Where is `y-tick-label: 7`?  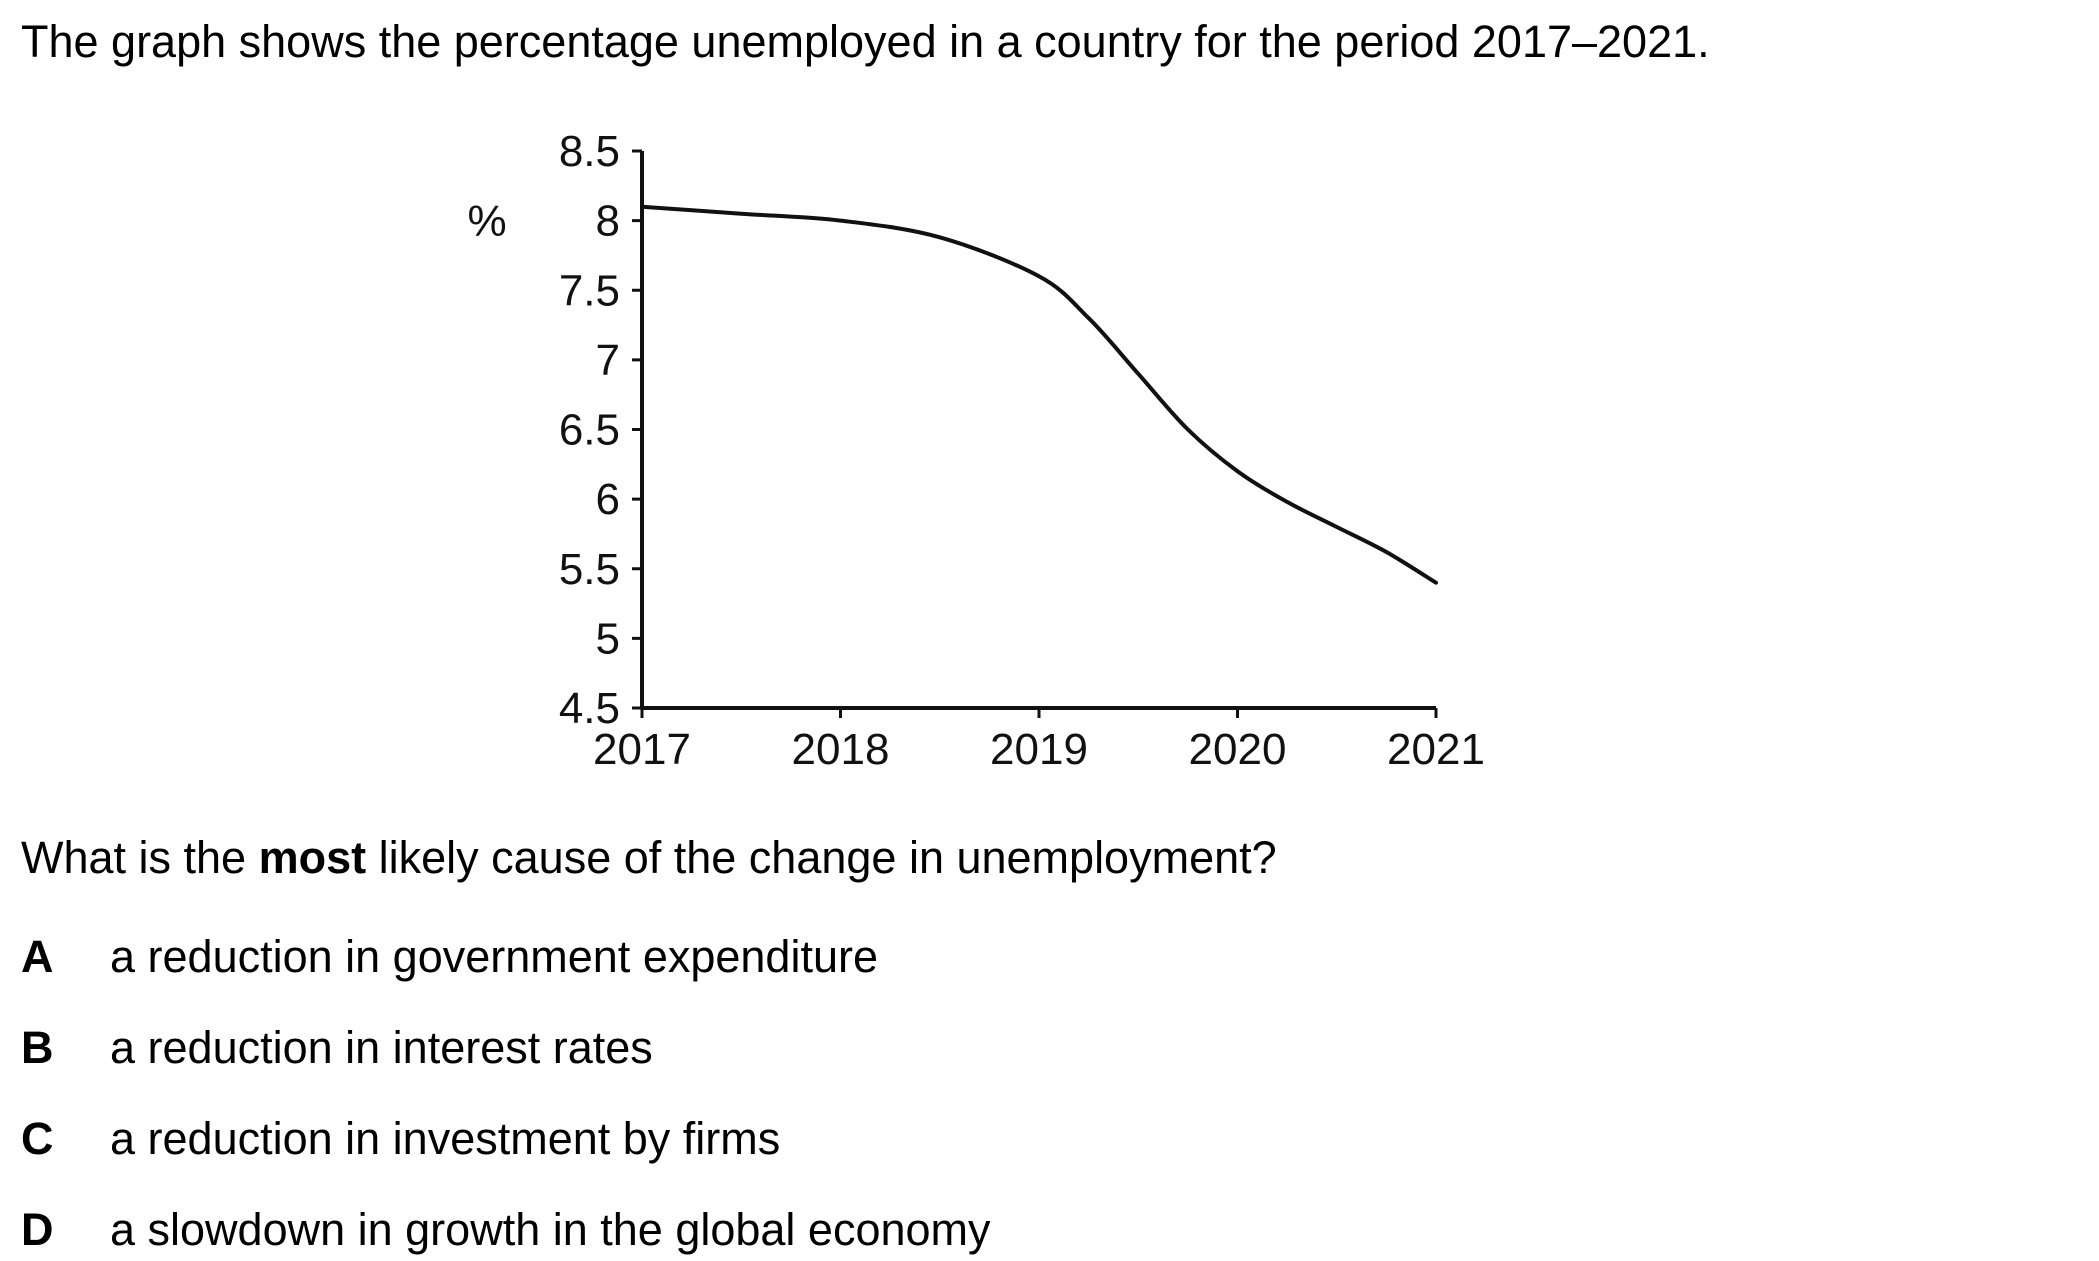 y-tick-label: 7 is located at coordinates (608, 360).